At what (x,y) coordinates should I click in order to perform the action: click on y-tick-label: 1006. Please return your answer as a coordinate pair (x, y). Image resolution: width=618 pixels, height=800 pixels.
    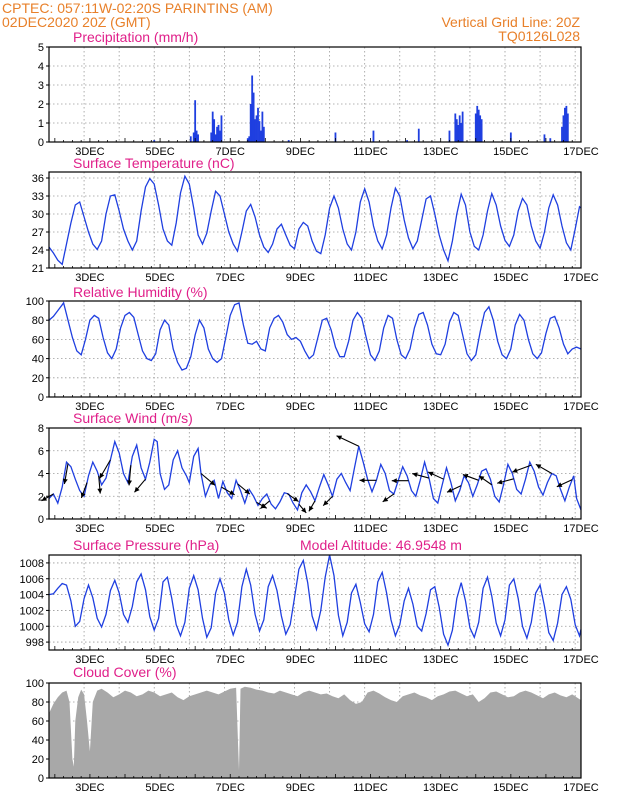
    Looking at the image, I should click on (32, 580).